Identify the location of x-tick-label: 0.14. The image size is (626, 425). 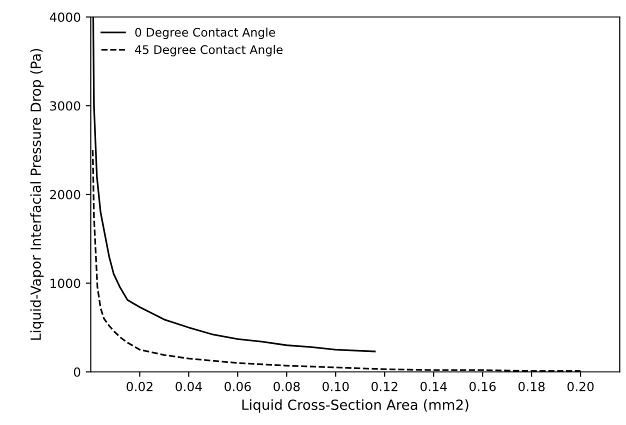
(433, 387).